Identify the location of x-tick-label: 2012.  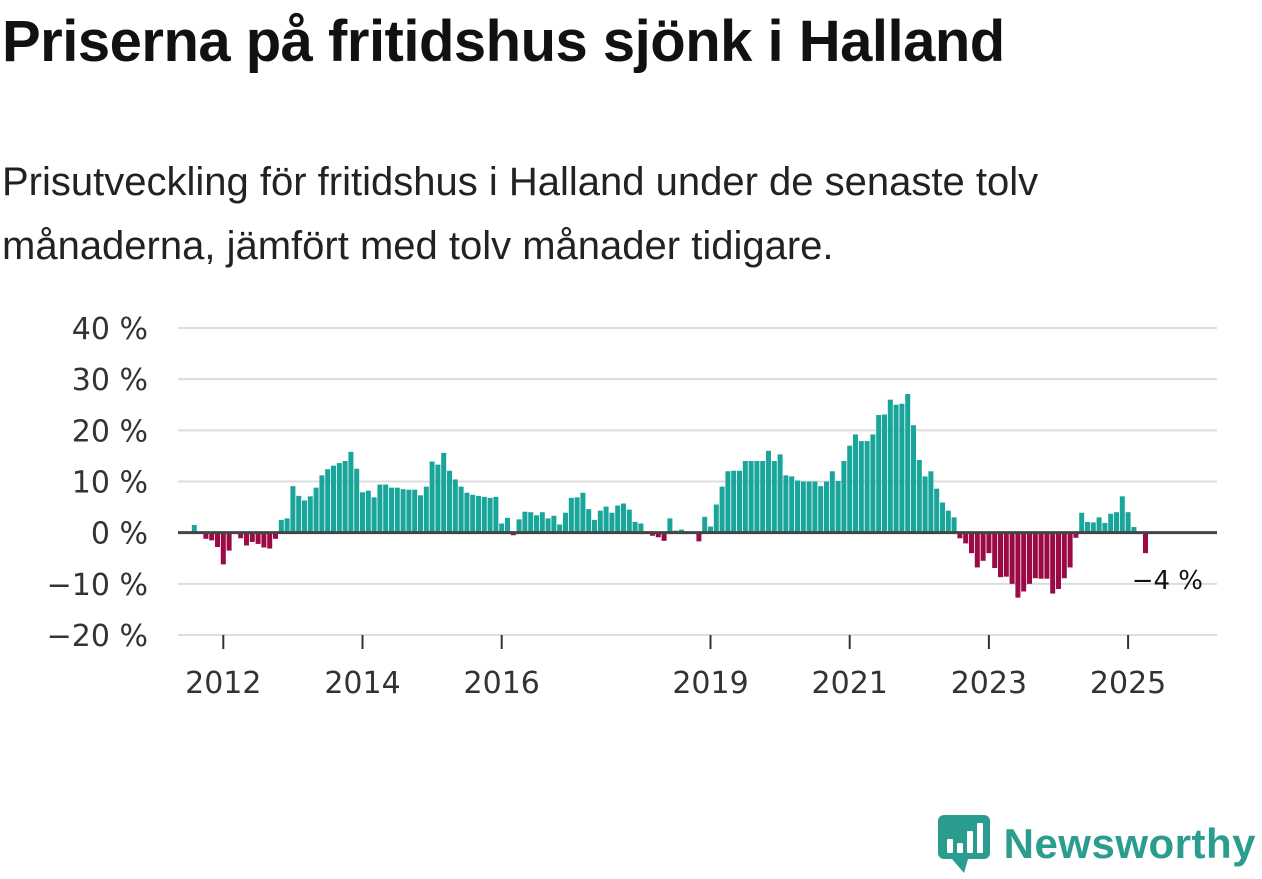
(223, 683).